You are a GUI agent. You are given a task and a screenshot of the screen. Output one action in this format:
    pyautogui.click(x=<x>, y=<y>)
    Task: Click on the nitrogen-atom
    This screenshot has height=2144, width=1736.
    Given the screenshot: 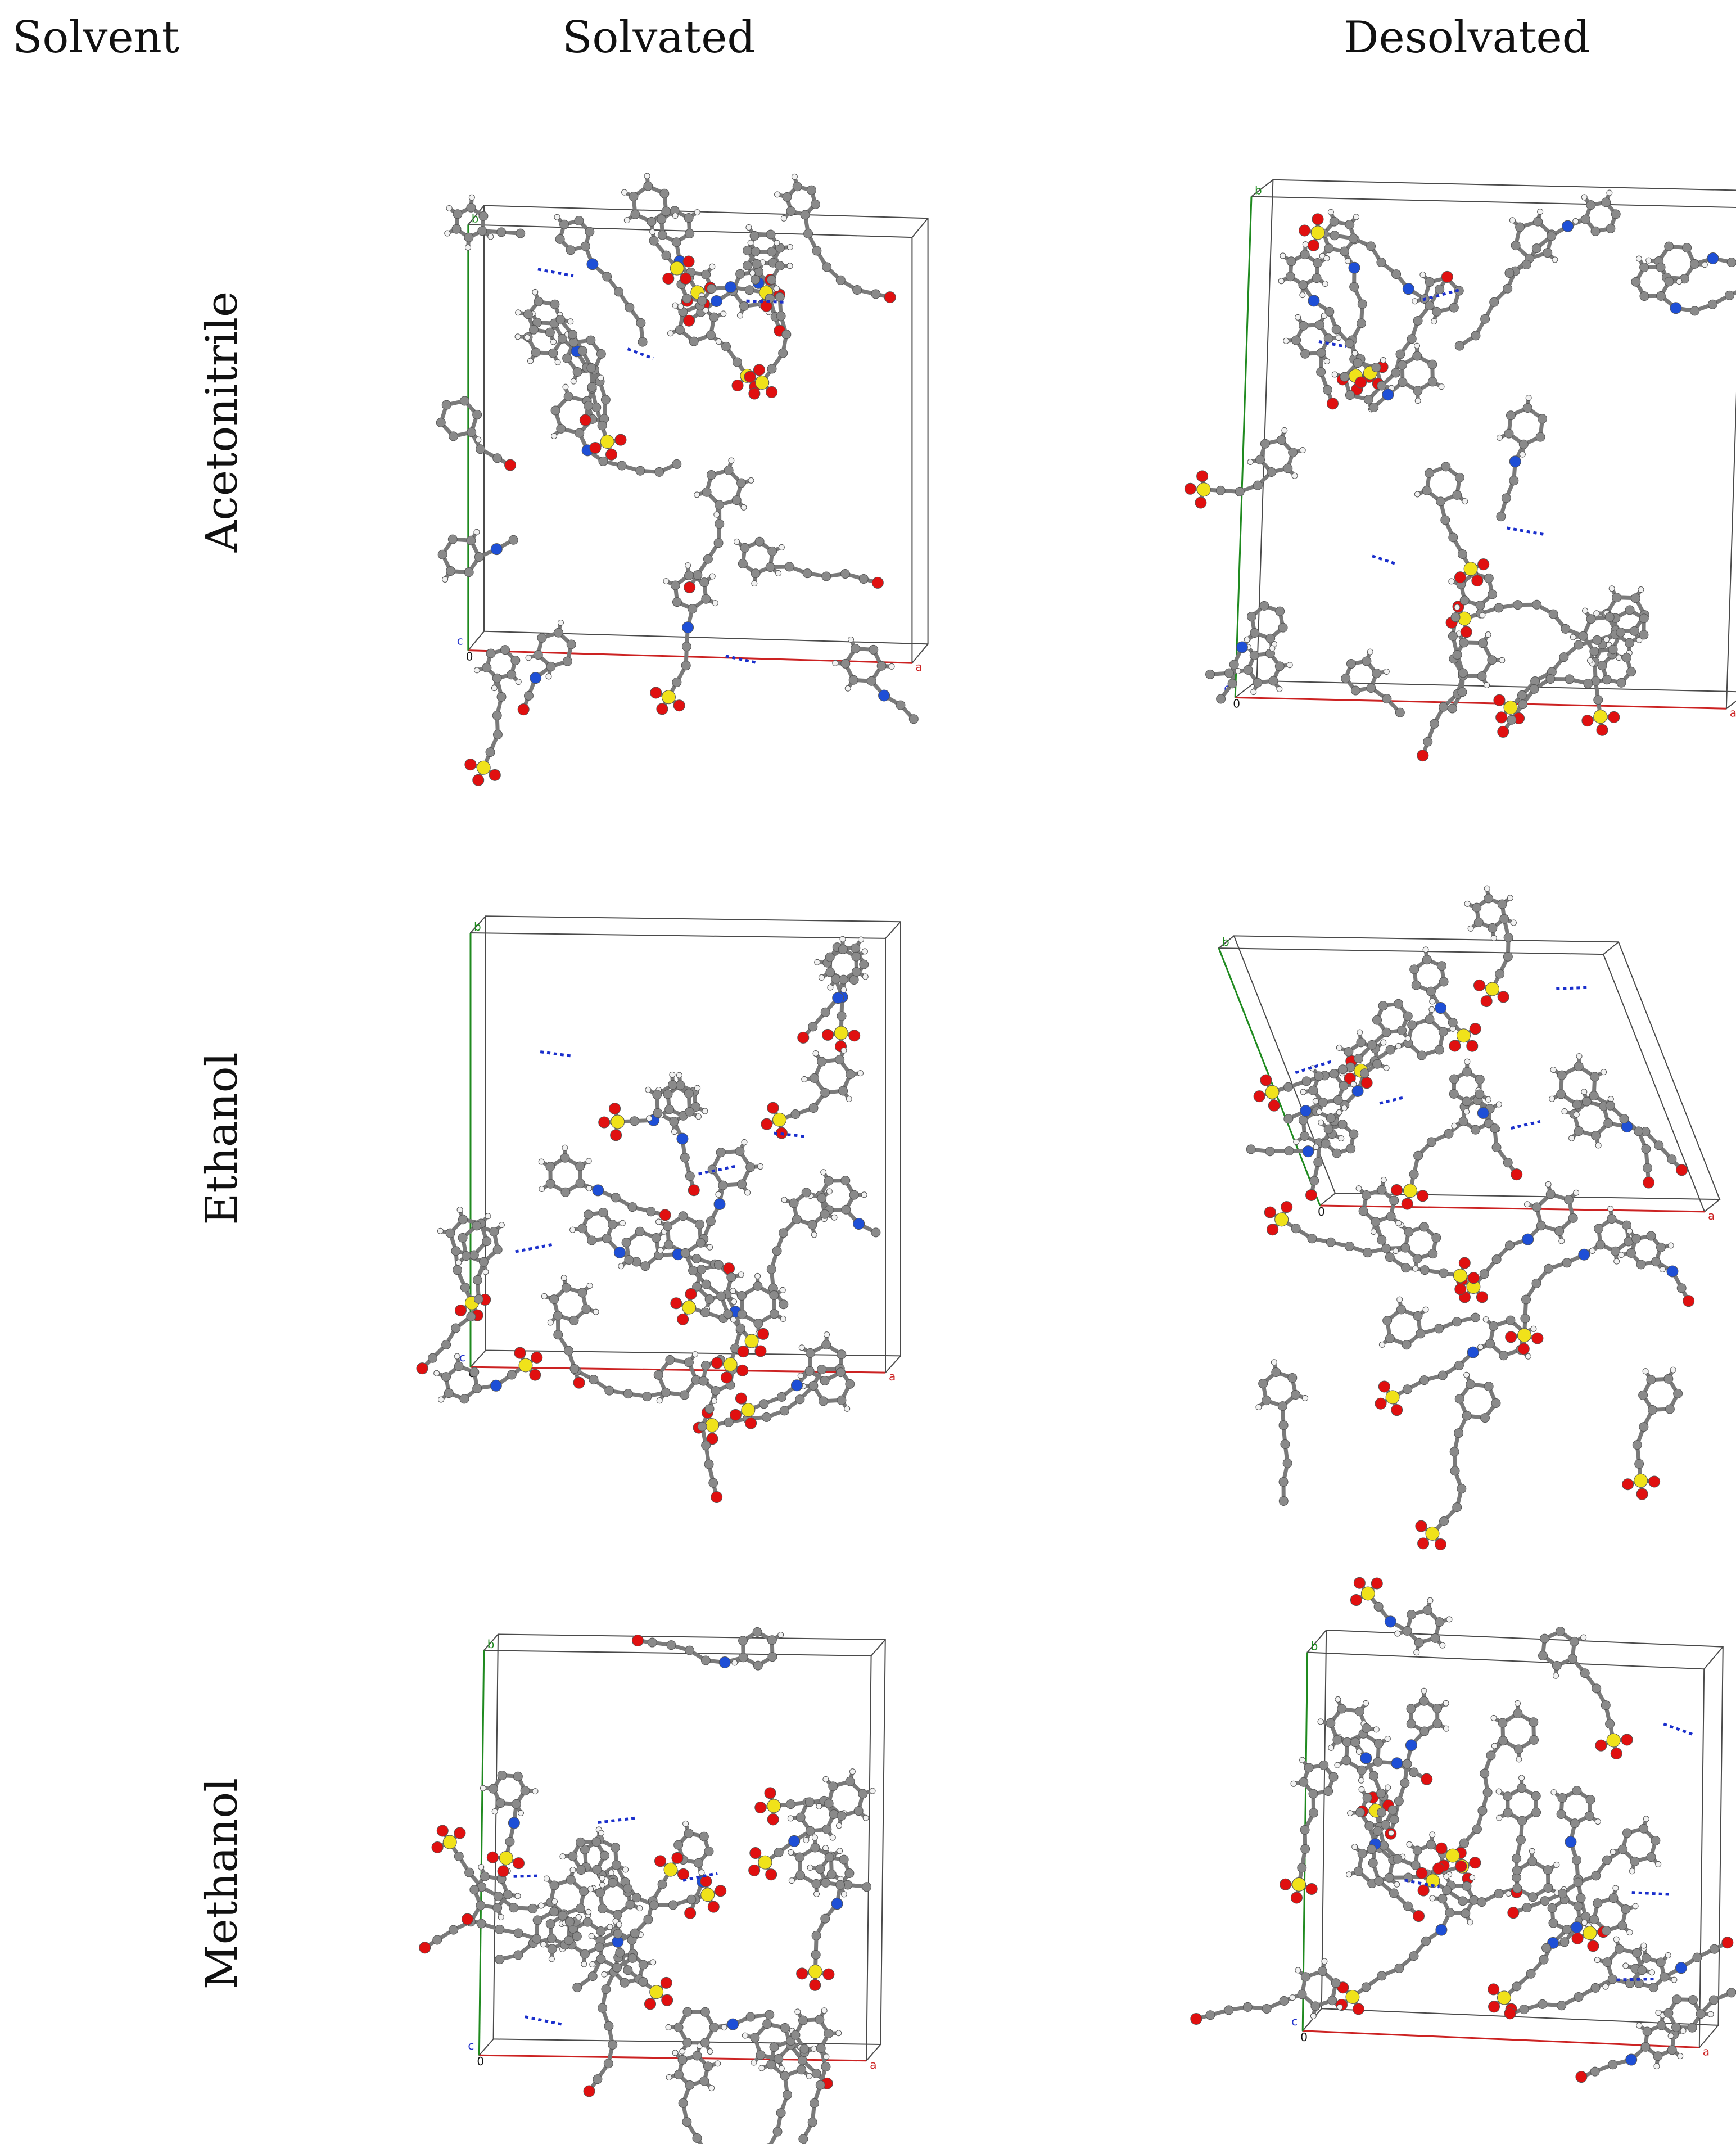 What is the action you would take?
    pyautogui.click(x=837, y=1904)
    